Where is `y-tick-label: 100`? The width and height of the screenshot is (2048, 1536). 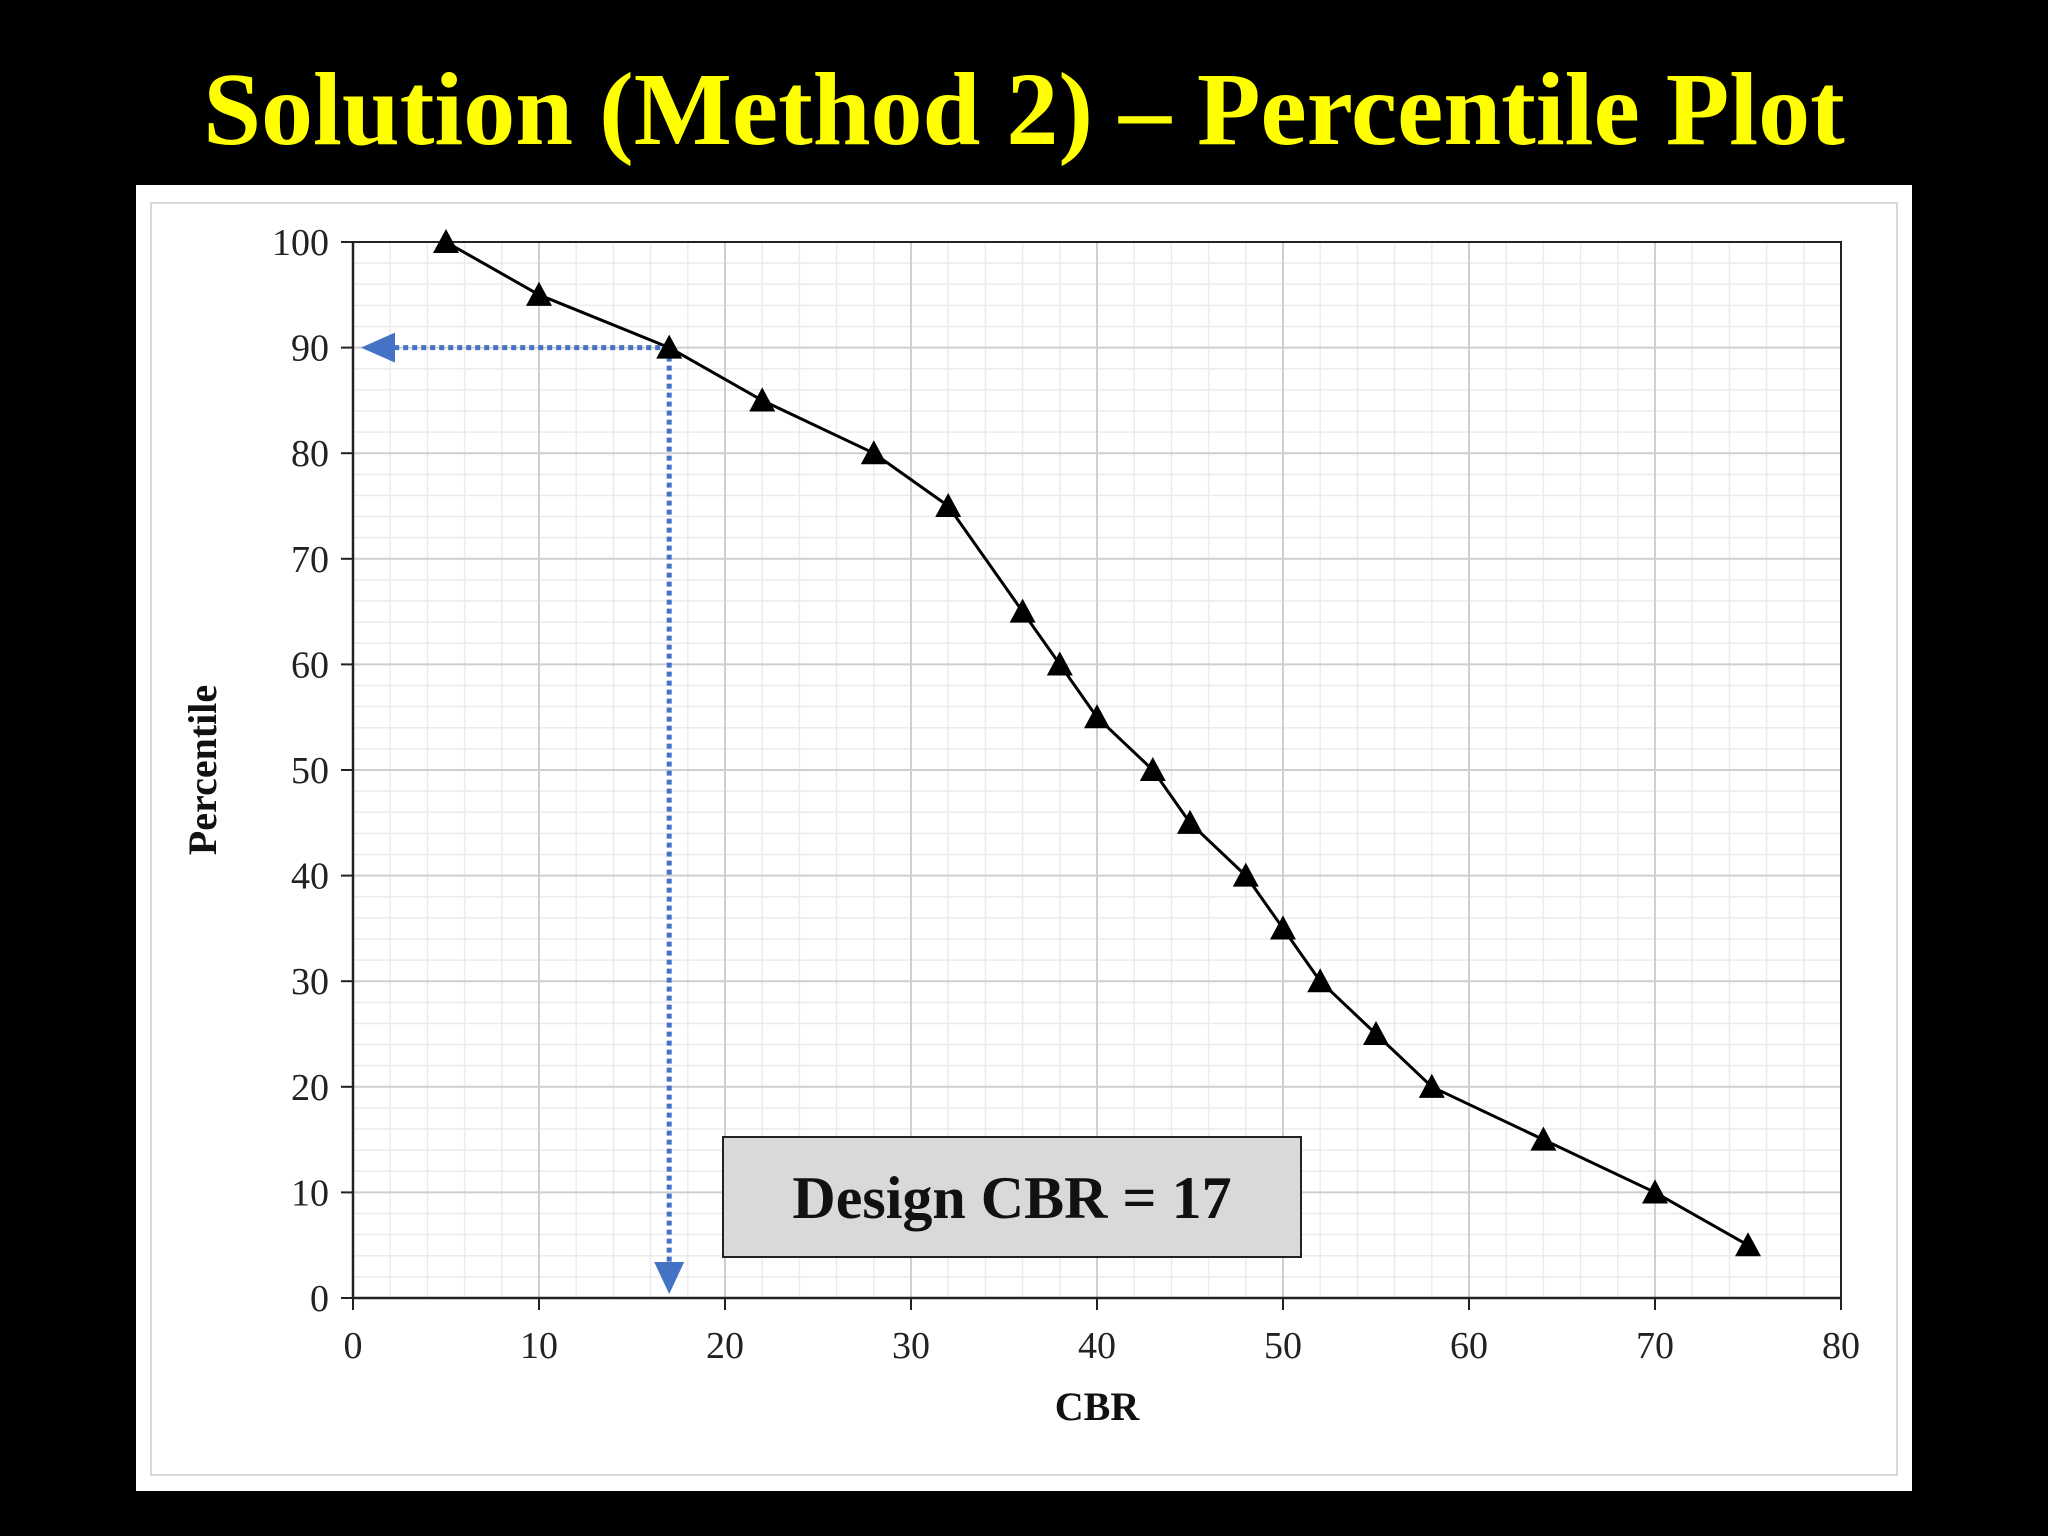
y-tick-label: 100 is located at coordinates (300, 243).